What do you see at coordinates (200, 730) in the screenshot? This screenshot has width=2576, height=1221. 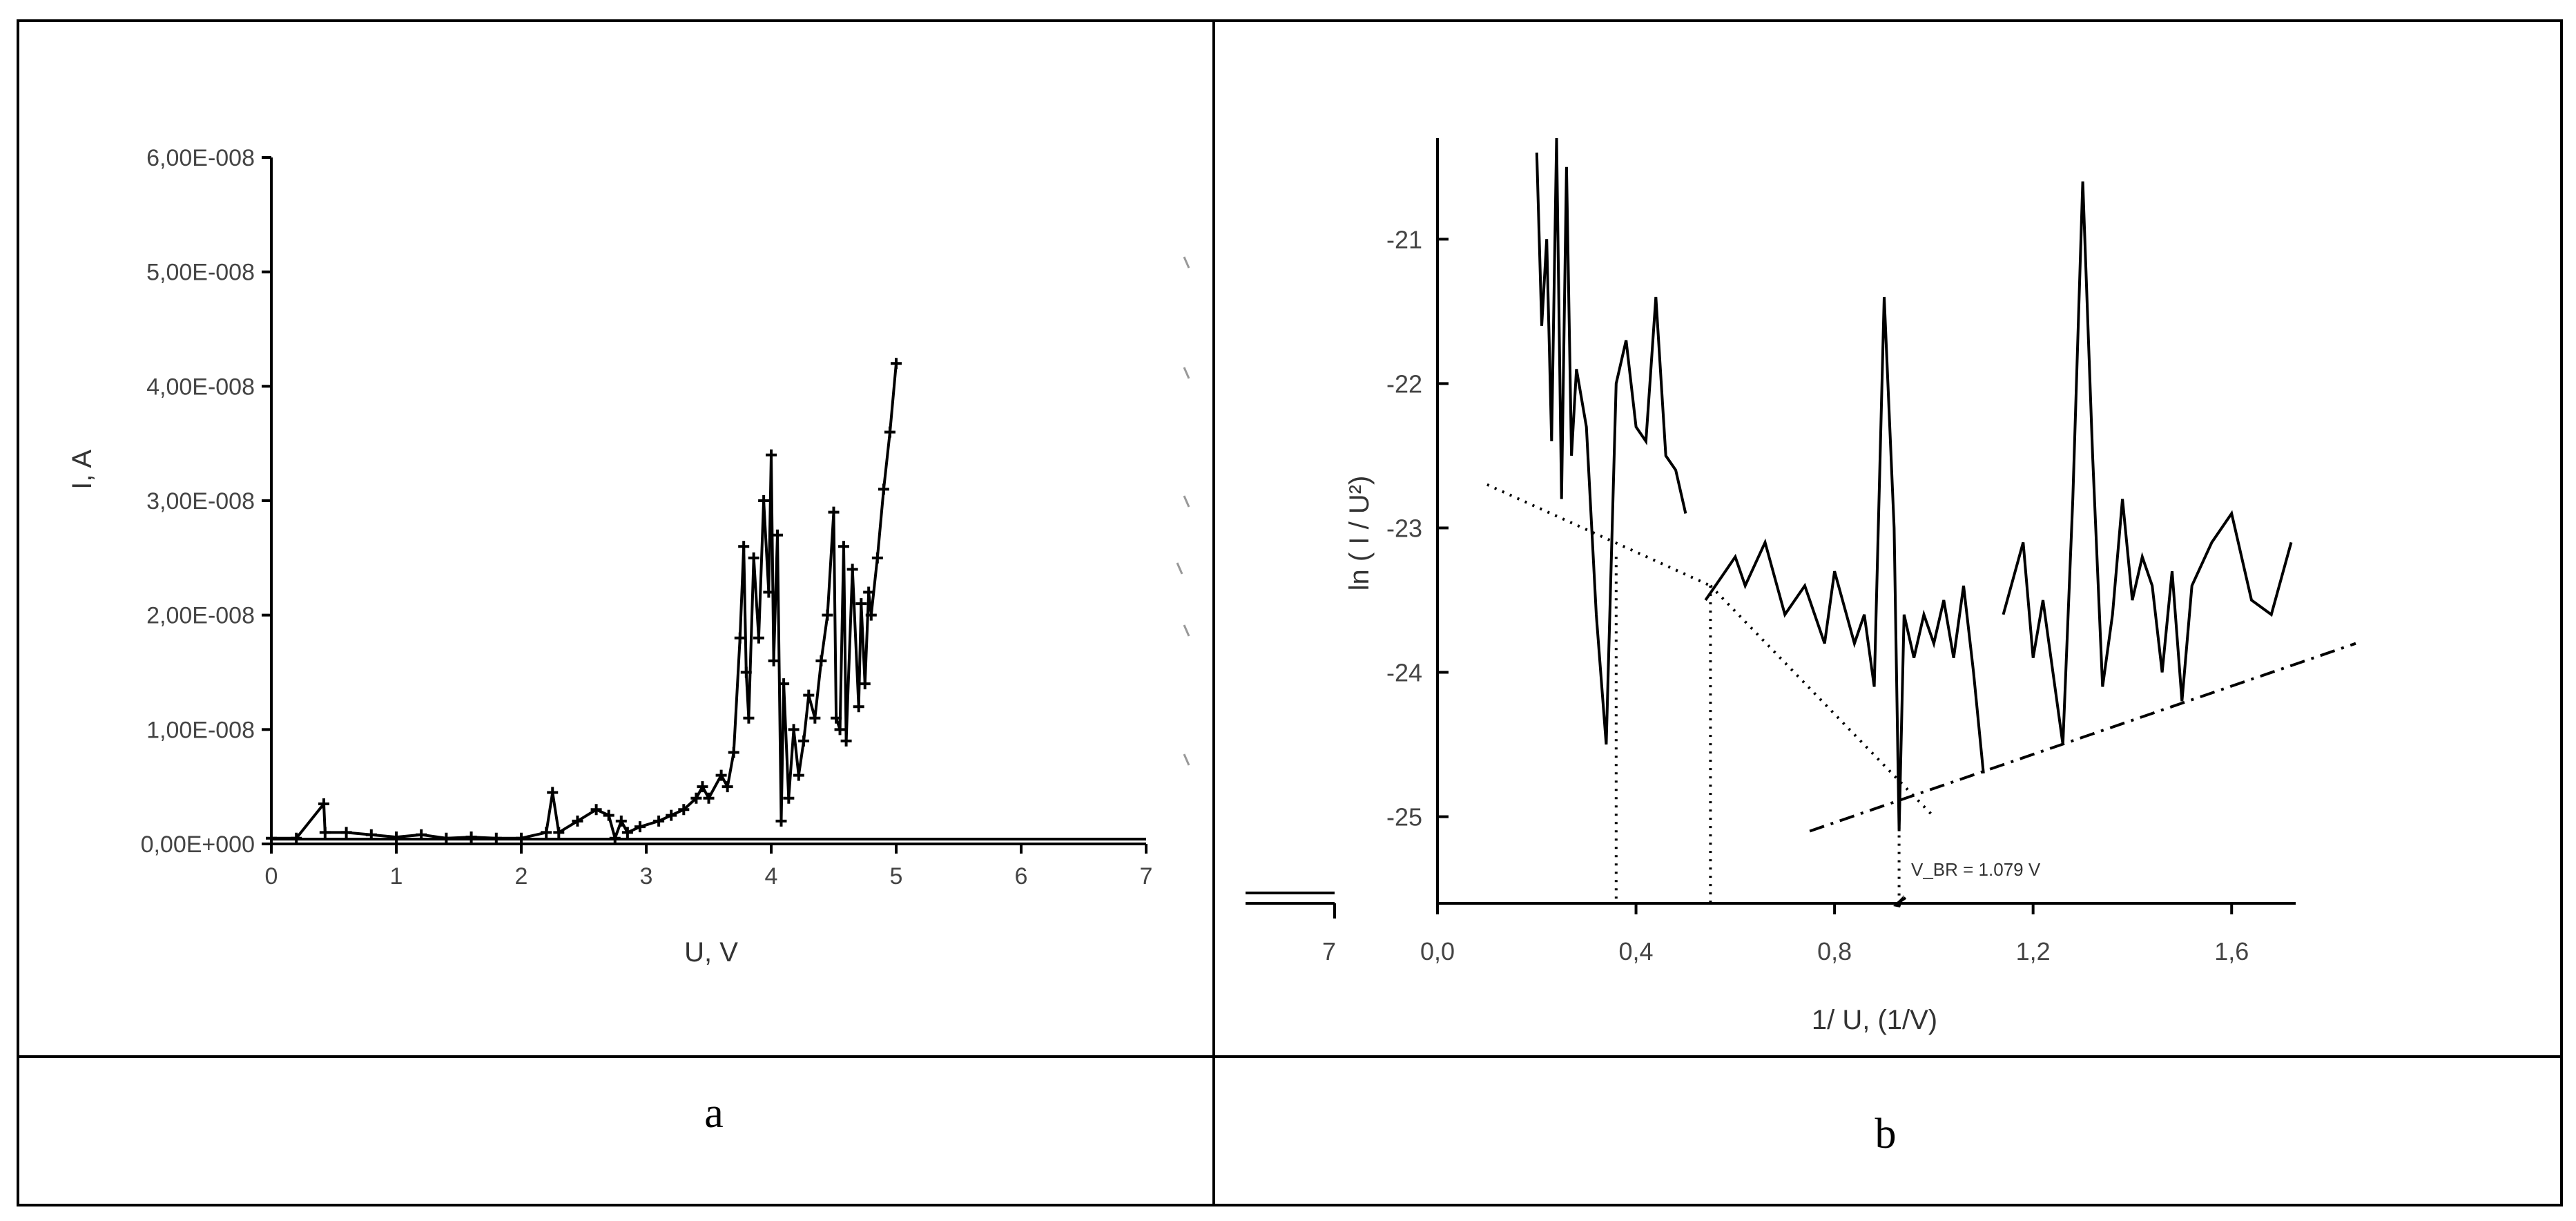 I see `chart-a-y-tick-label: 1,00E-008` at bounding box center [200, 730].